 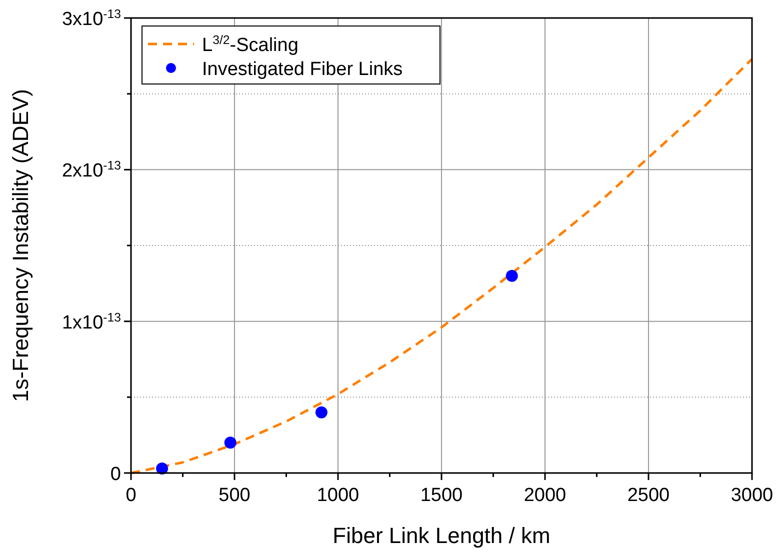 I want to click on y-tick-label: 1x10$^{-13}$, so click(x=92, y=322).